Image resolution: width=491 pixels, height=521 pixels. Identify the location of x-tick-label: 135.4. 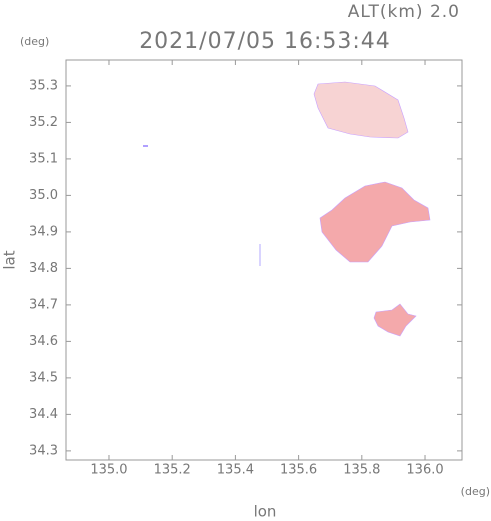
(235, 470).